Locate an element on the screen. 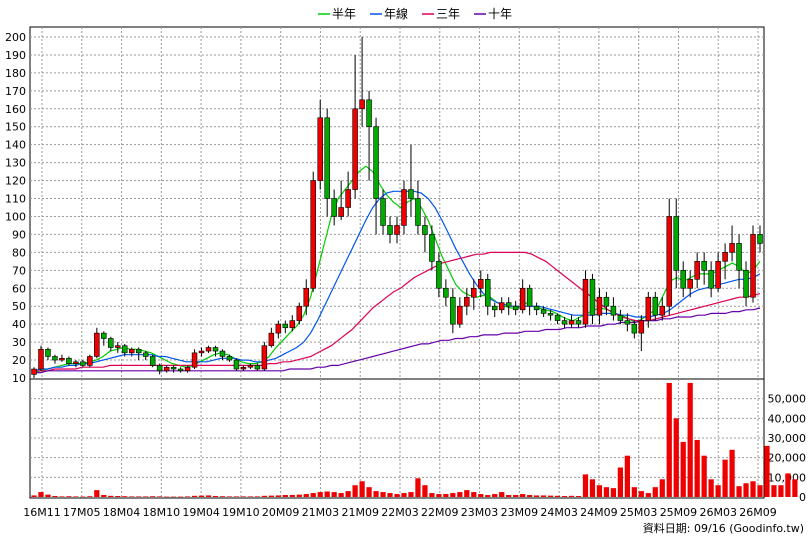  volume-tick-label: 0 is located at coordinates (802, 497).